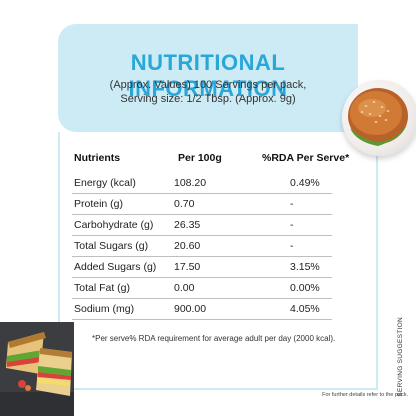 The height and width of the screenshot is (416, 416). I want to click on table-row: Sodium (mg) 900.00 4.05%, so click(202, 310).